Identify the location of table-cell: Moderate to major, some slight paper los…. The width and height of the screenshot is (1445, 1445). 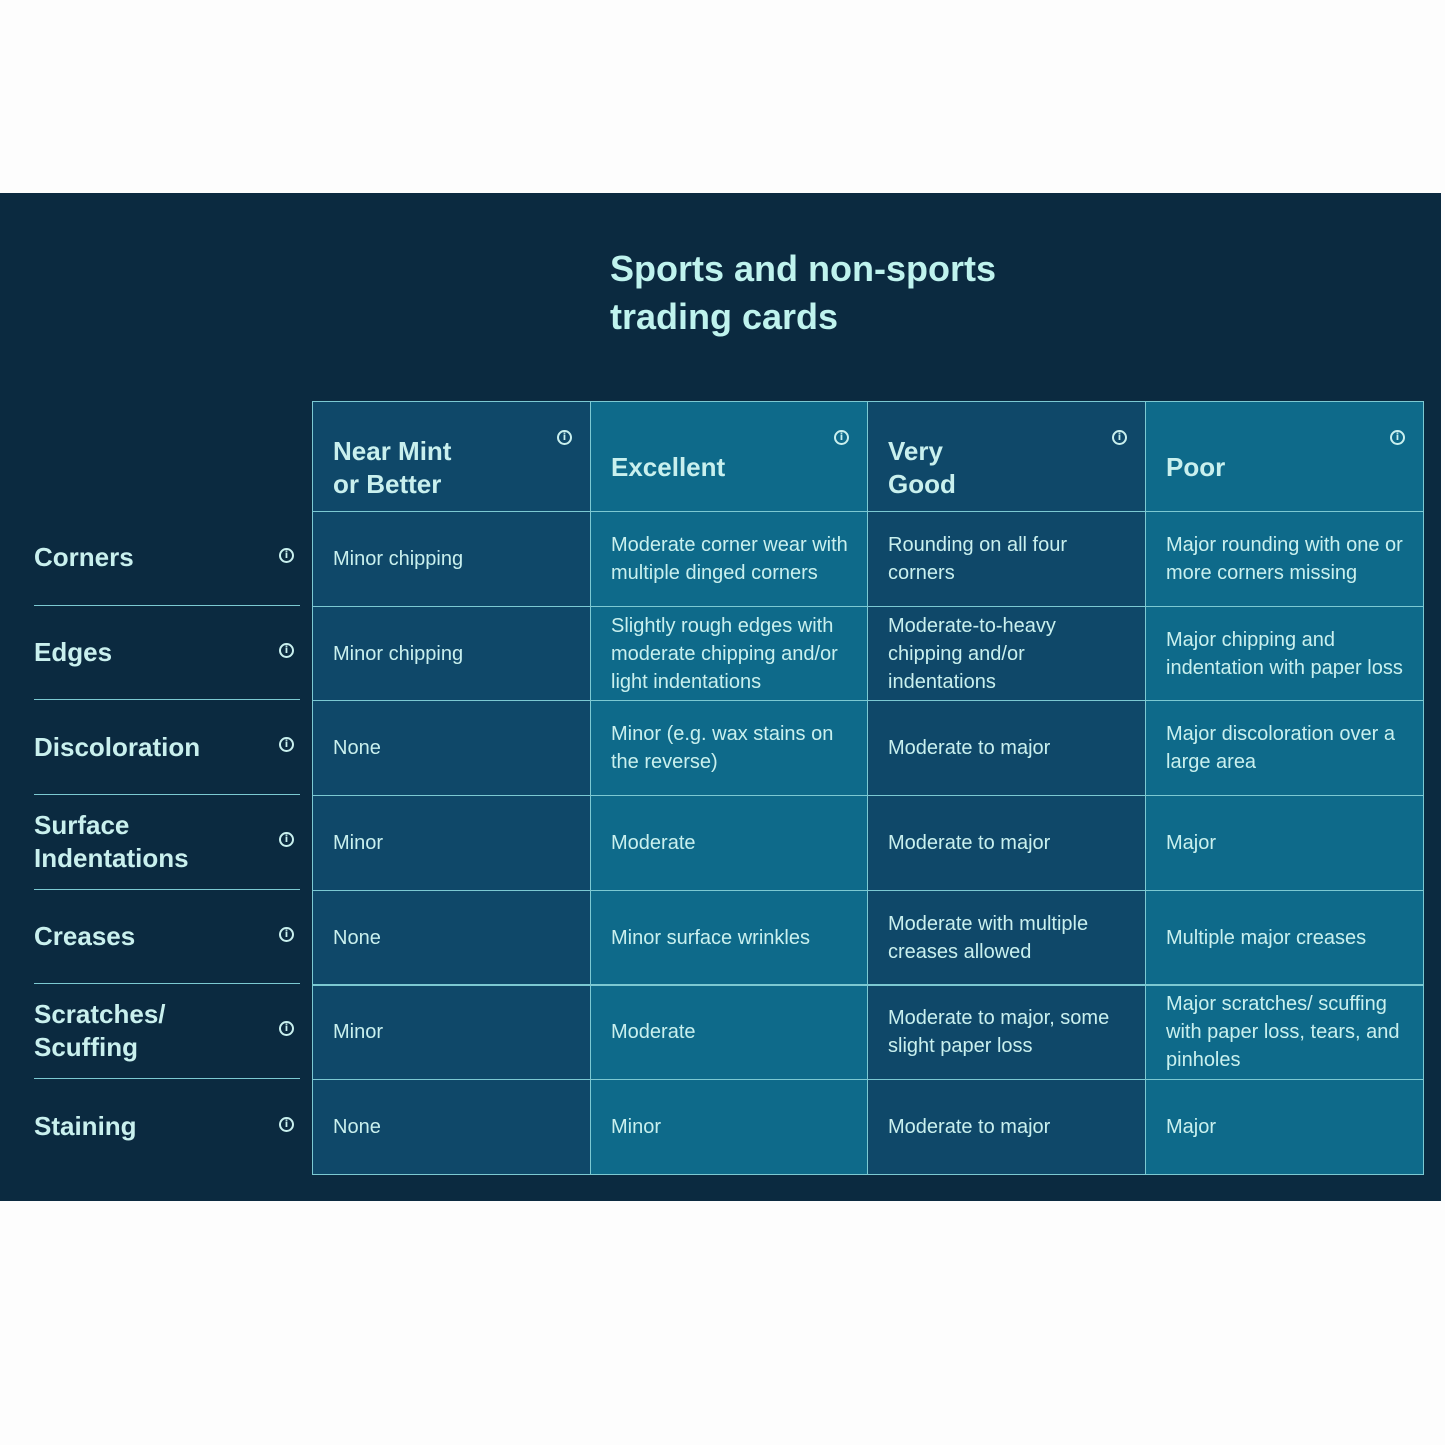
(1006, 1032).